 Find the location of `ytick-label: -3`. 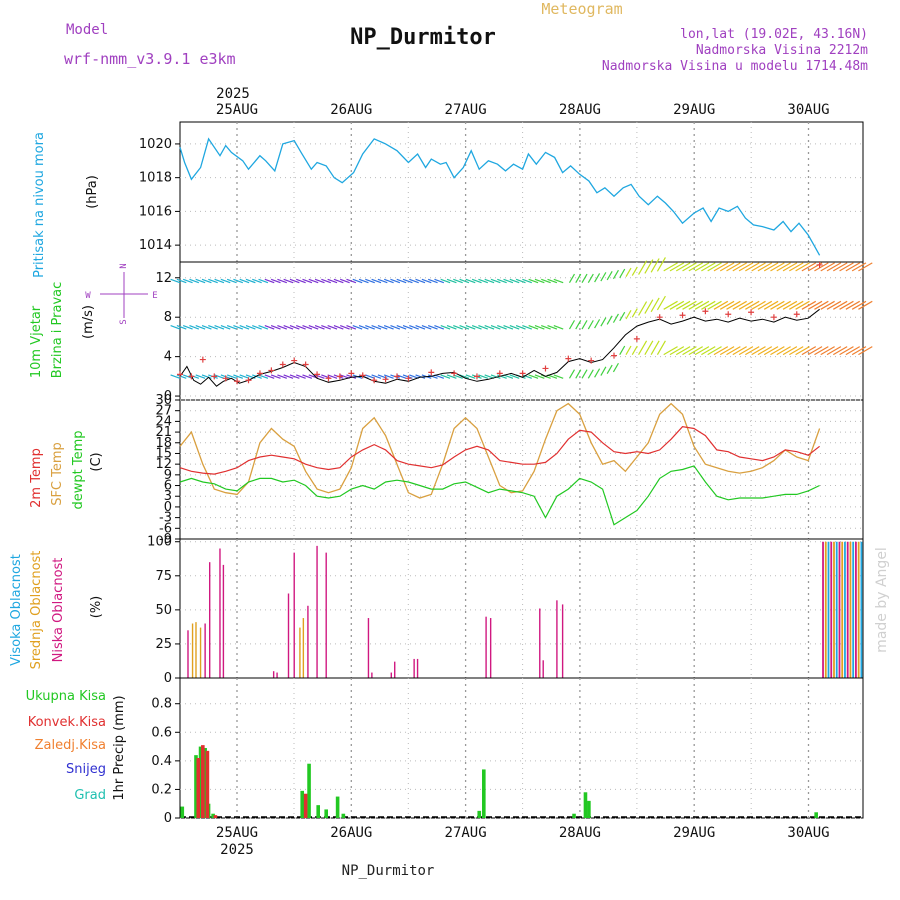

ytick-label: -3 is located at coordinates (165, 518).